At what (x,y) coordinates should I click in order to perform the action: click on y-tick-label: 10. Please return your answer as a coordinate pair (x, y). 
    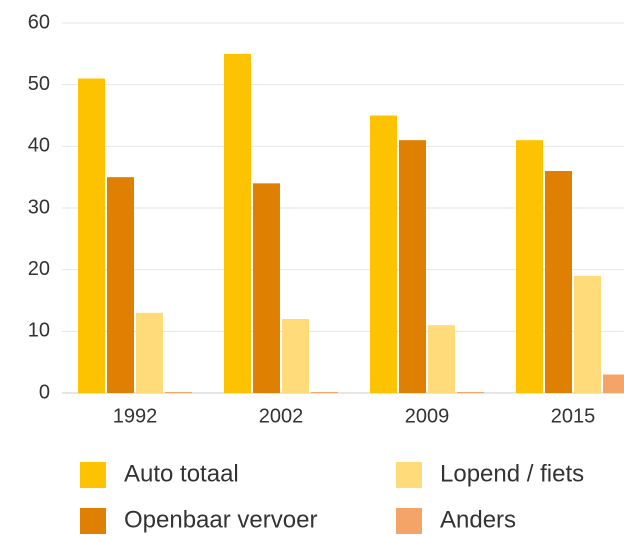
    Looking at the image, I should click on (39, 331).